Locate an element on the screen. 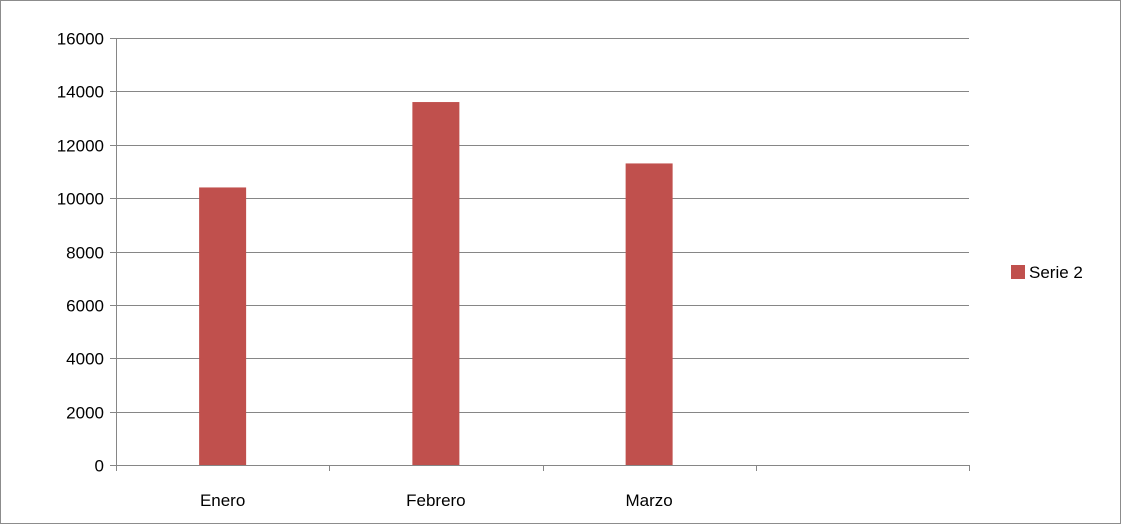  y-tick-label: 12000 is located at coordinates (80, 146).